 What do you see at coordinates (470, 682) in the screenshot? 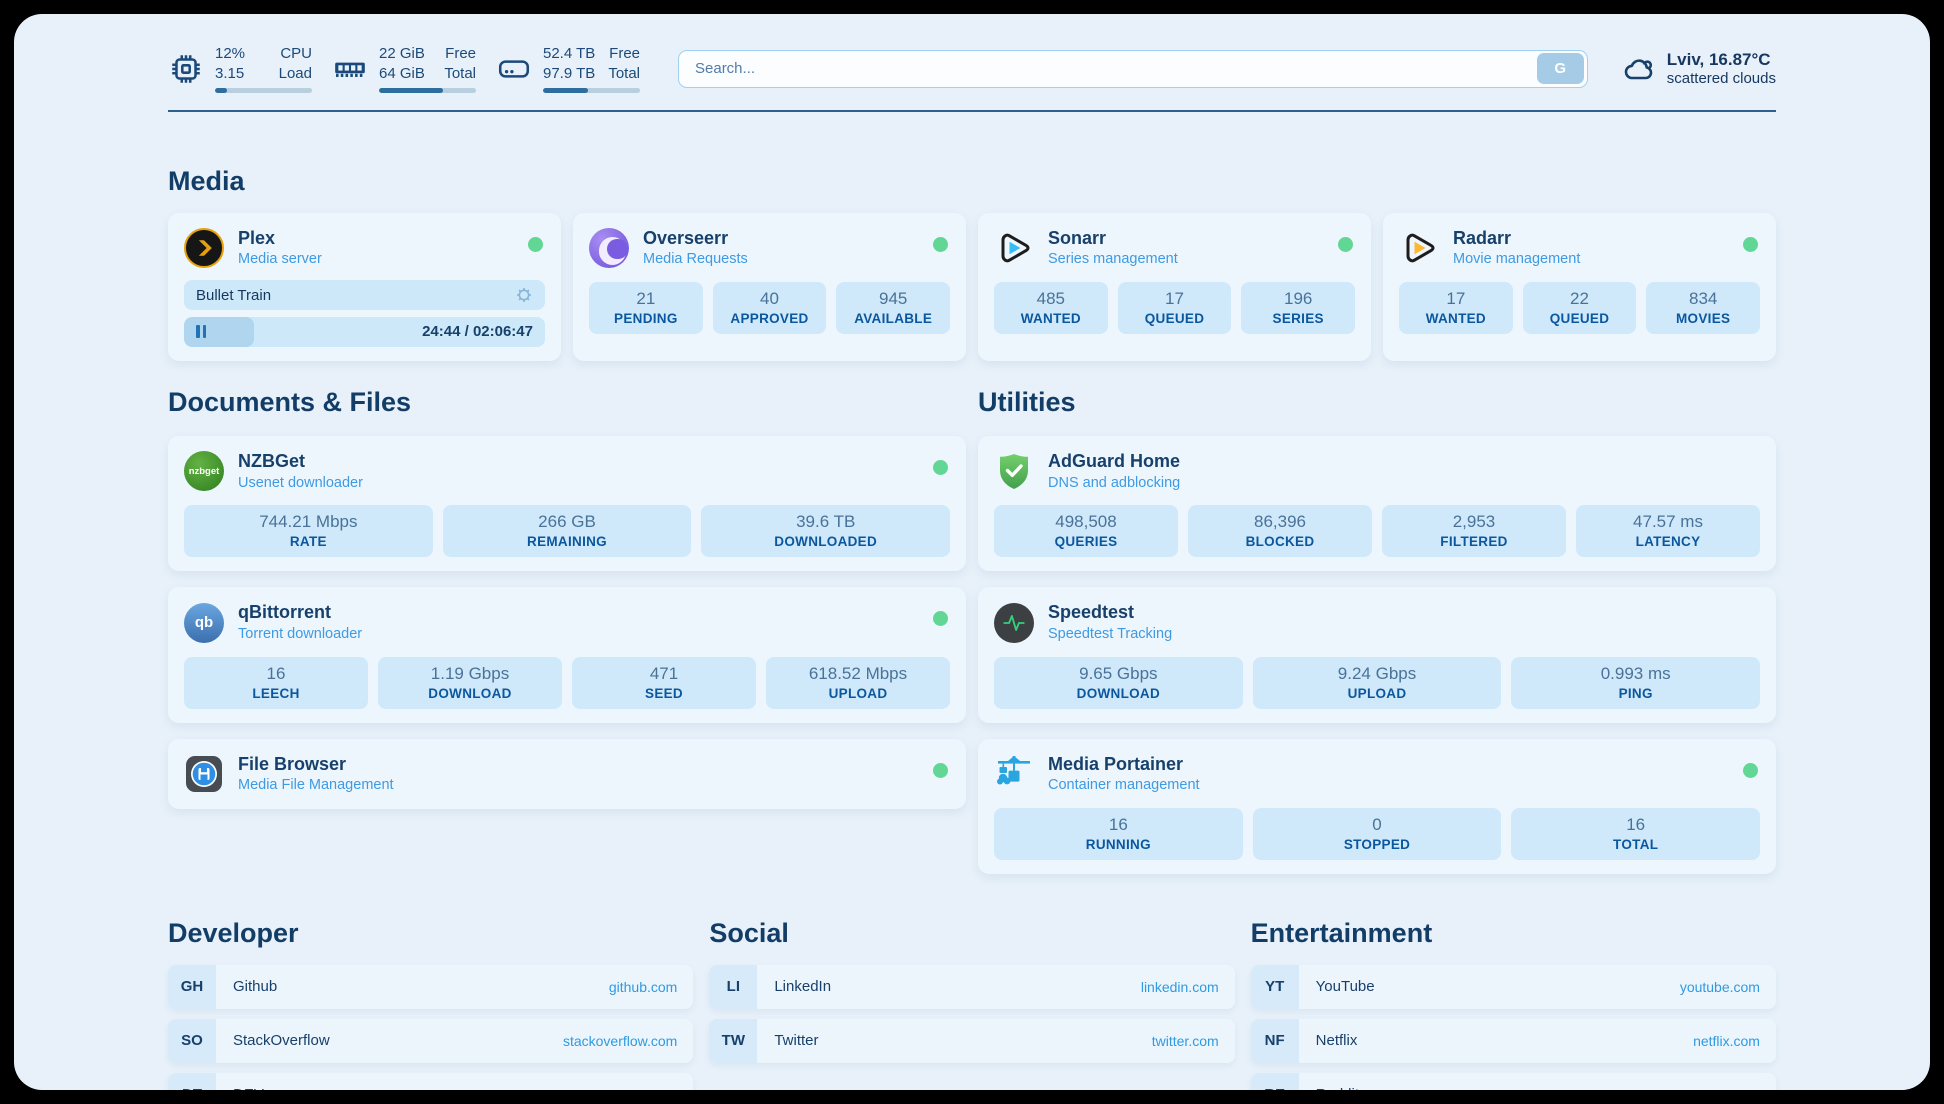
I see `stat-download: 1.19 Gbps DOWNLOAD` at bounding box center [470, 682].